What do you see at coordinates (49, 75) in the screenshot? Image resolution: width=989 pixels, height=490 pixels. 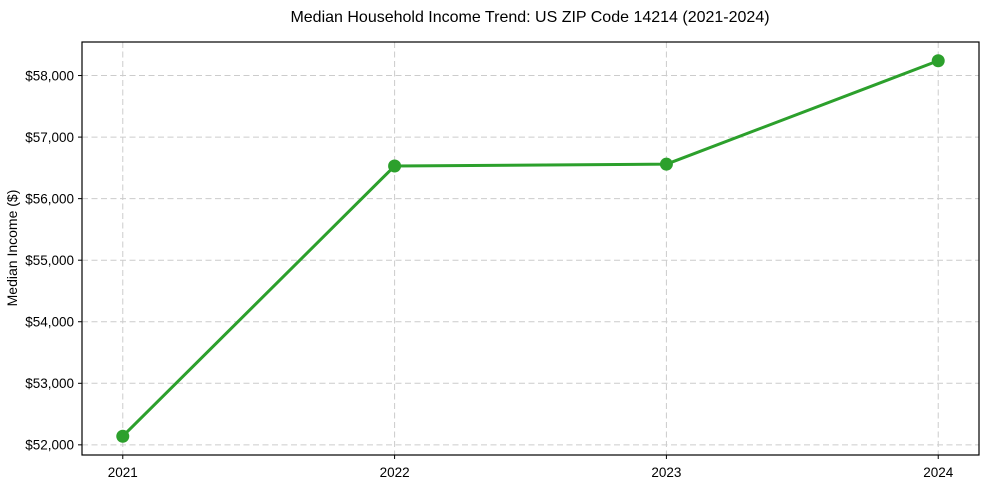 I see `y-tick-label: $58,000` at bounding box center [49, 75].